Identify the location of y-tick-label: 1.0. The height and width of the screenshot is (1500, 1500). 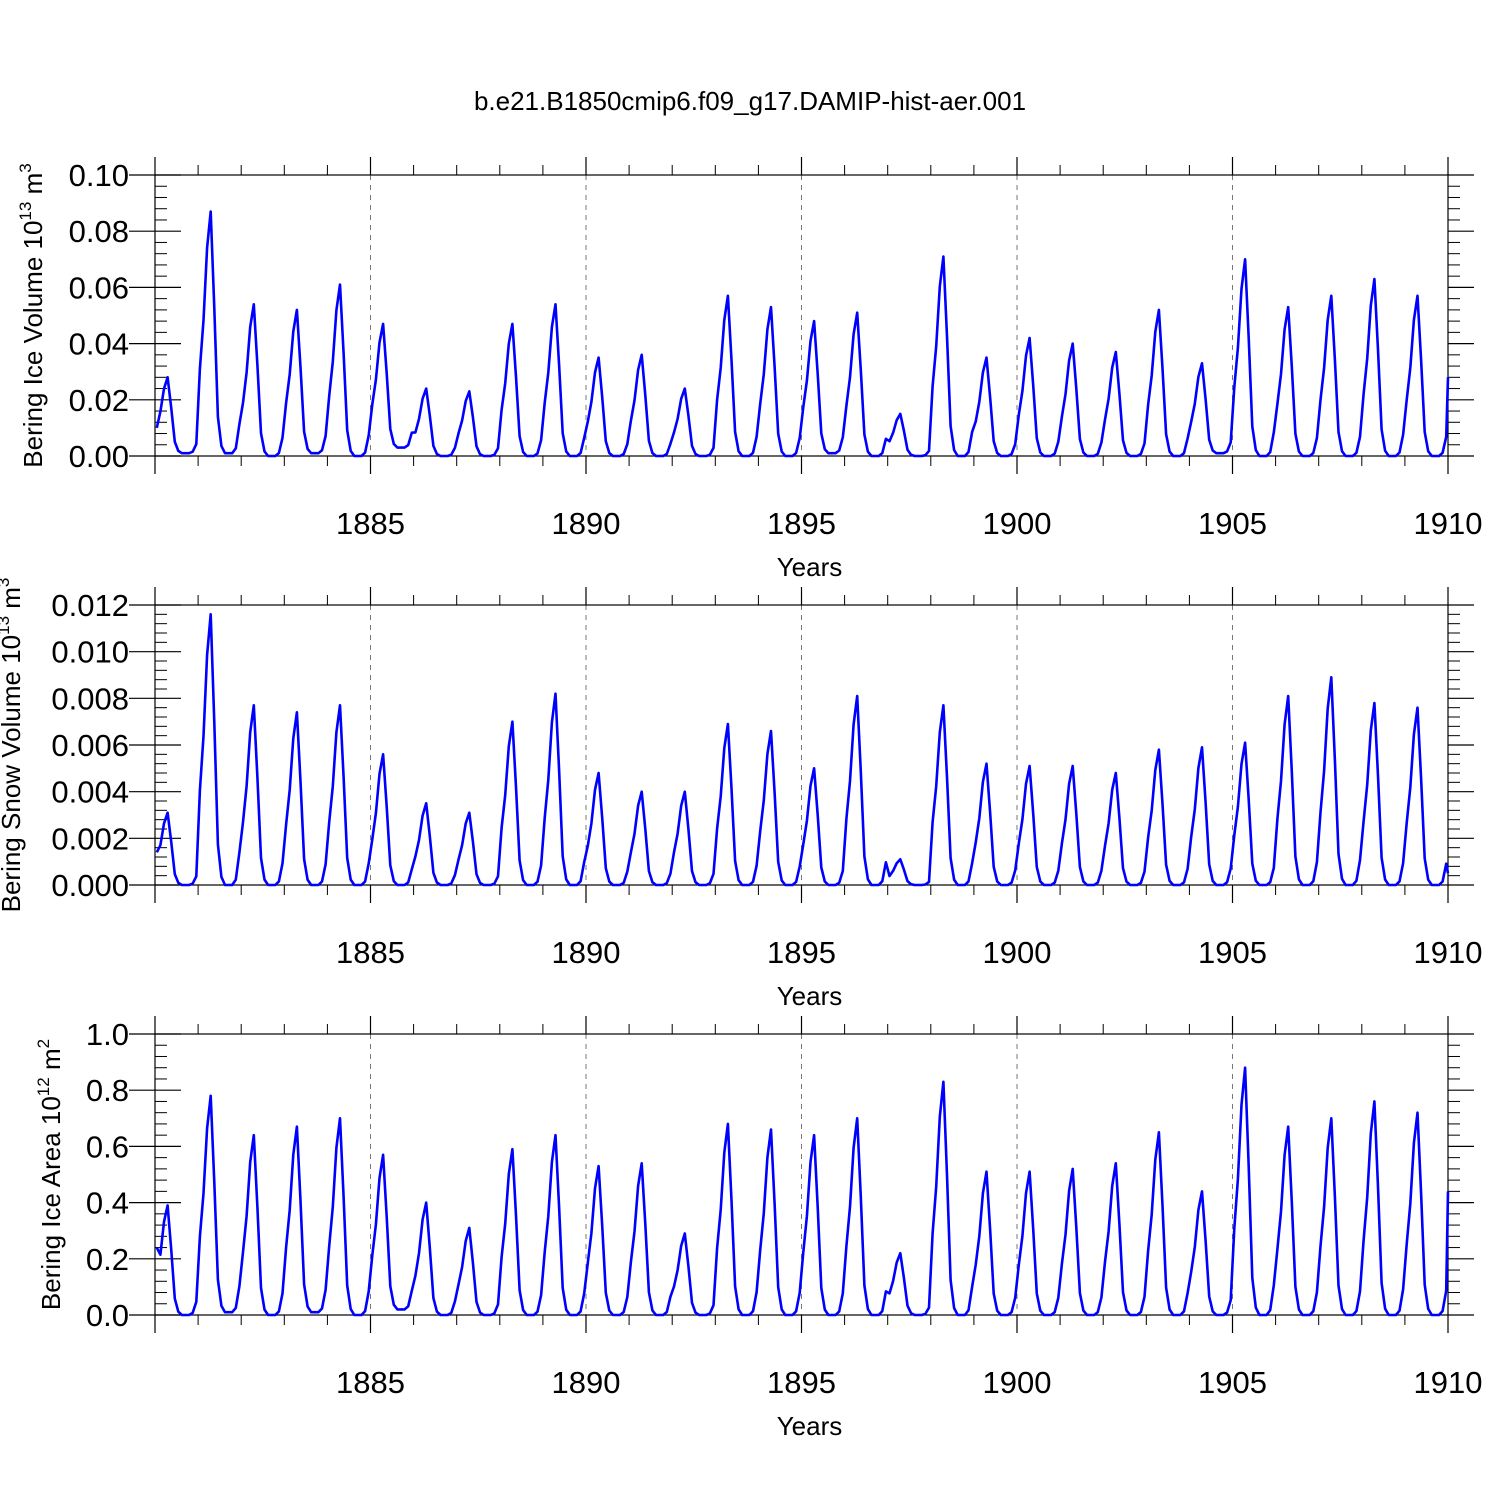
(107, 1034).